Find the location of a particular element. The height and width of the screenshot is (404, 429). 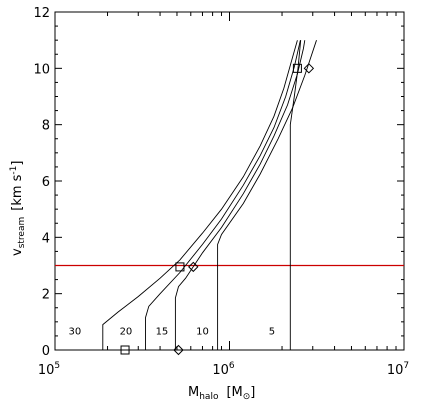

curve-label-10: 10 is located at coordinates (202, 331).